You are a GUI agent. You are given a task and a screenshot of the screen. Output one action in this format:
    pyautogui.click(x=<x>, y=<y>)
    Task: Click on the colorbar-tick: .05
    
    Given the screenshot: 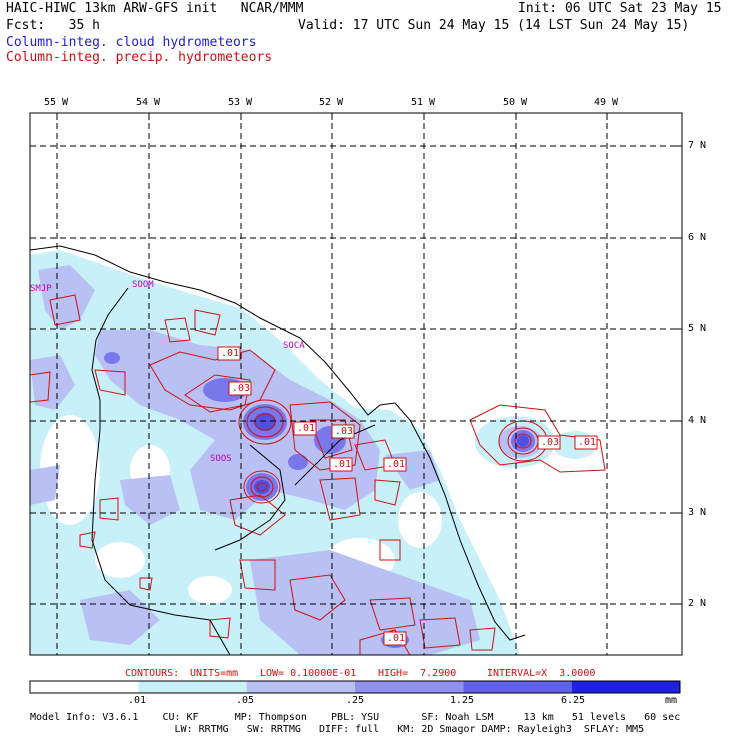 What is the action you would take?
    pyautogui.click(x=245, y=700)
    